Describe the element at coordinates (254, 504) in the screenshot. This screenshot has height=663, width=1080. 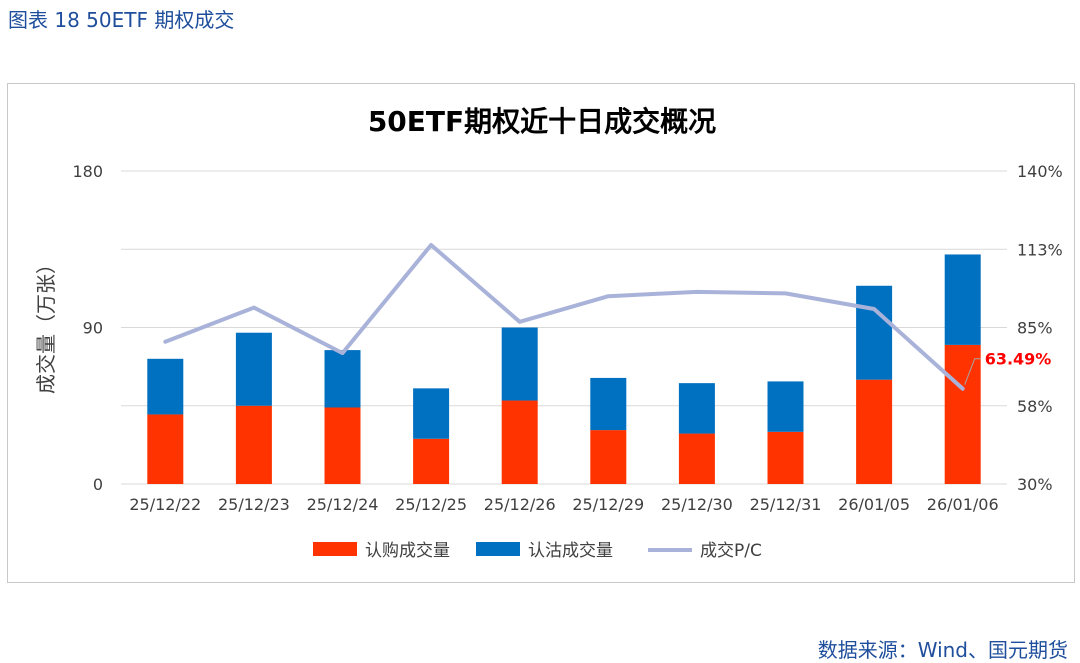
I see `x-tick-label: 25/12/23` at that location.